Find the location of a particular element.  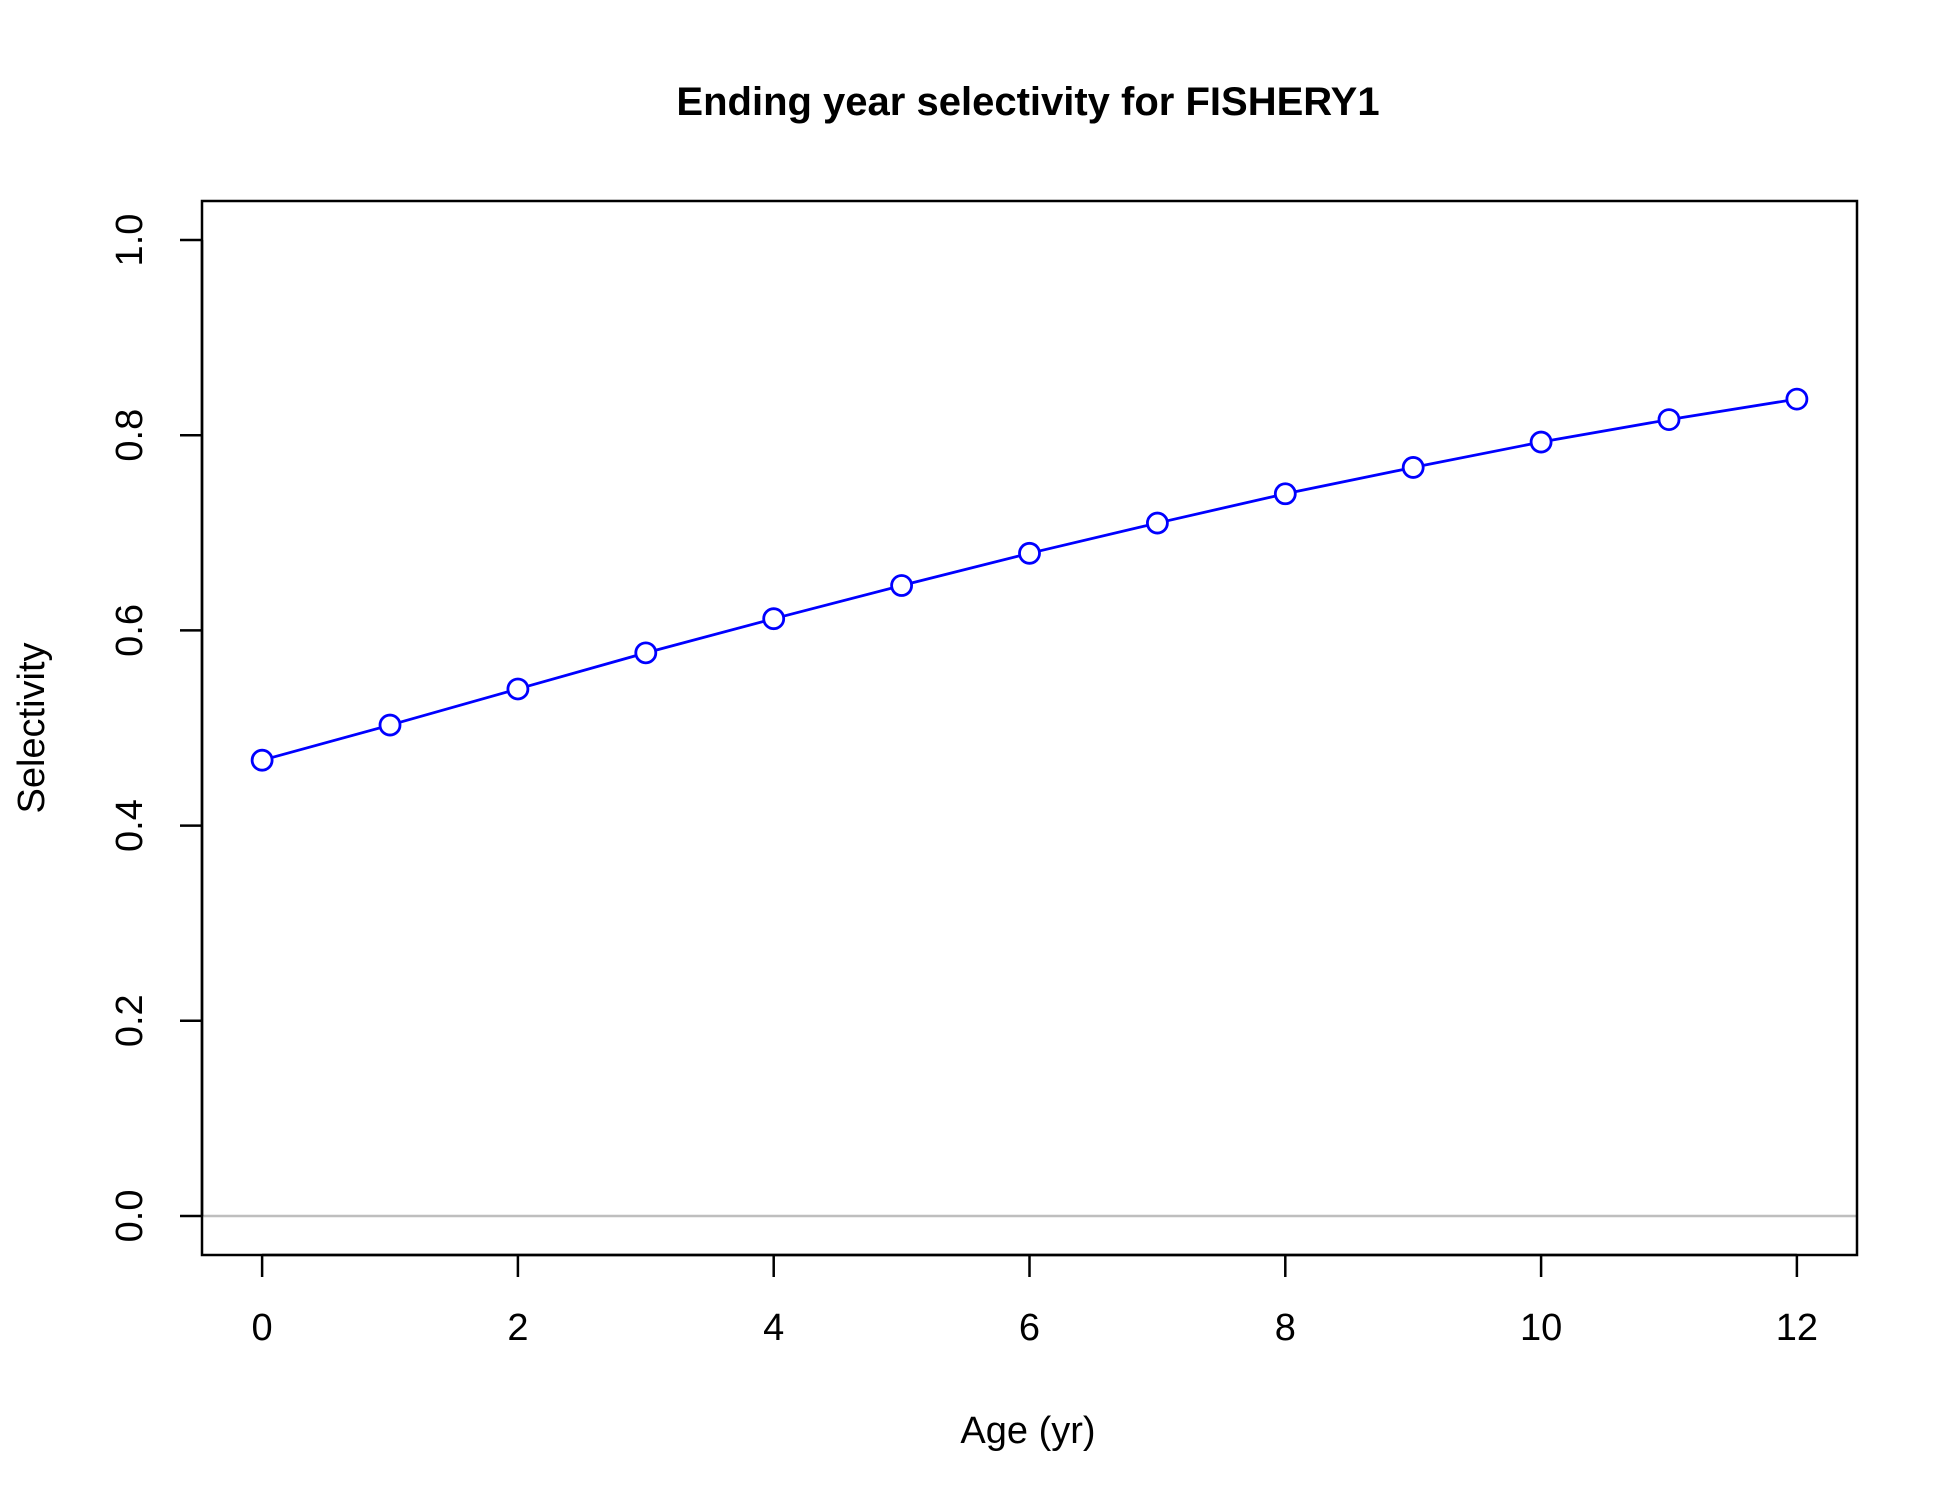

x-tick-label: 2 is located at coordinates (517, 1328).